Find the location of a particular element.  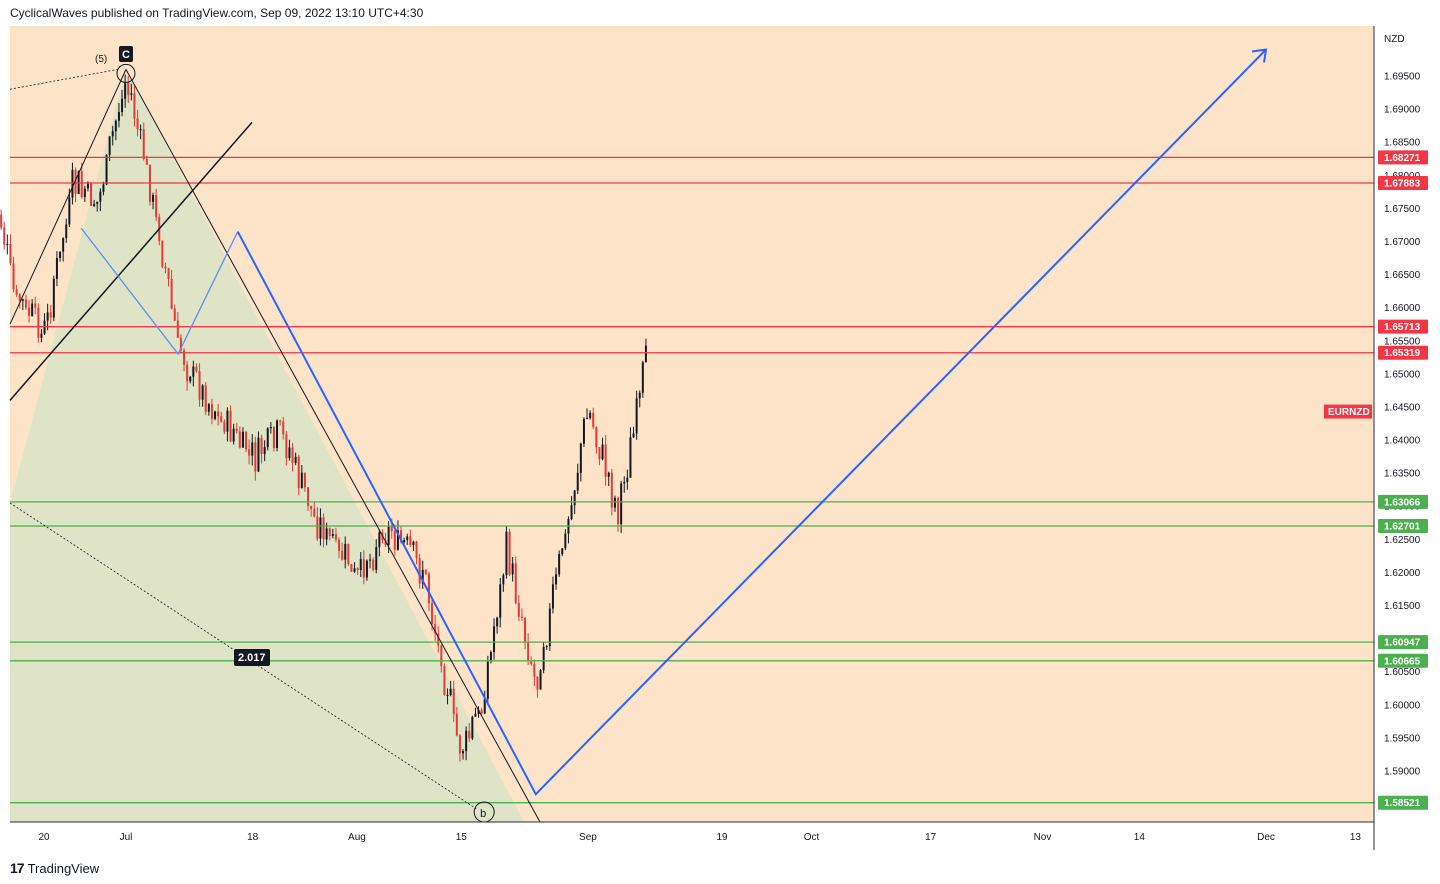

level-label-1.65319: 1.65319 is located at coordinates (1402, 353).